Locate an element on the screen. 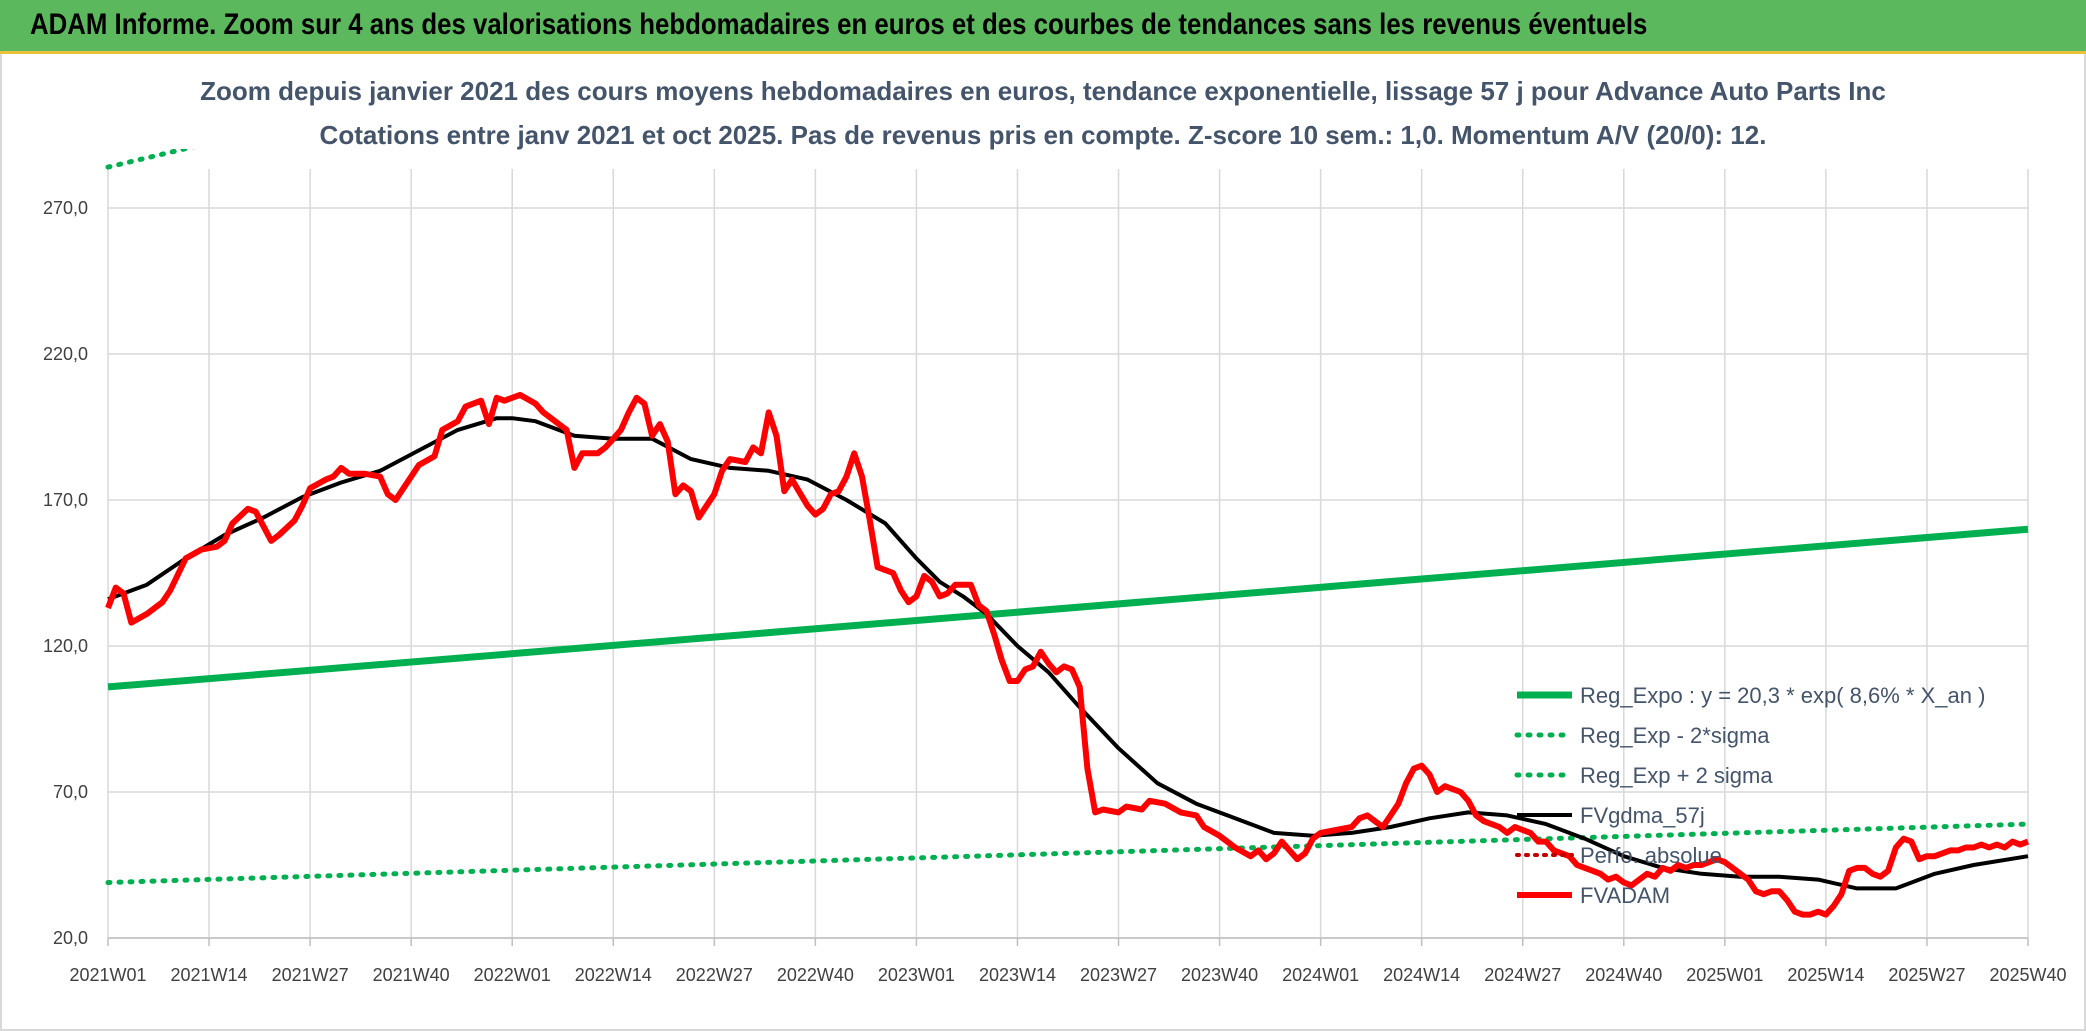  x-tick-label: 2021W01 is located at coordinates (107, 975).